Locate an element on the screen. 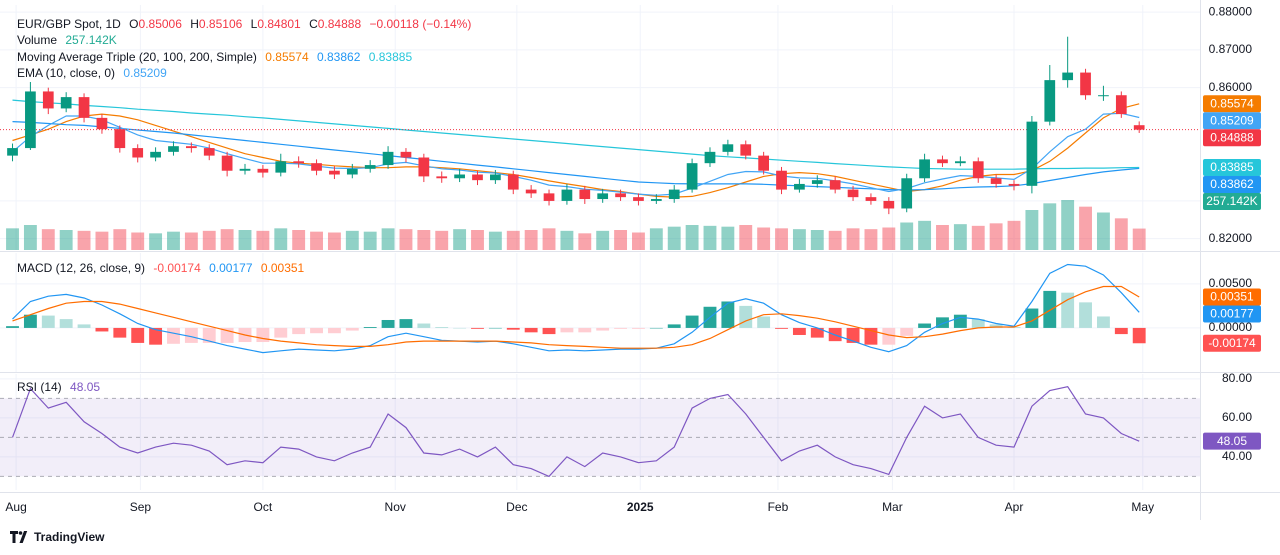 Image resolution: width=1280 pixels, height=555 pixels. indicator-title: Volume is located at coordinates (37, 40).